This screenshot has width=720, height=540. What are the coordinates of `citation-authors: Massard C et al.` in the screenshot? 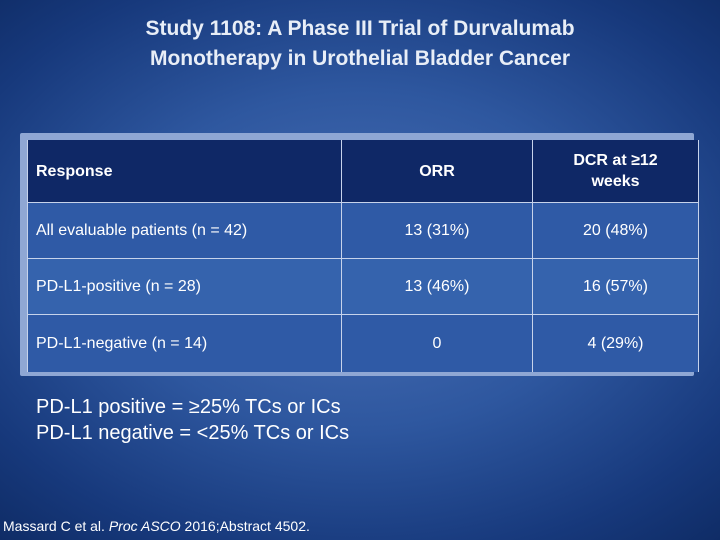 It's located at (56, 526).